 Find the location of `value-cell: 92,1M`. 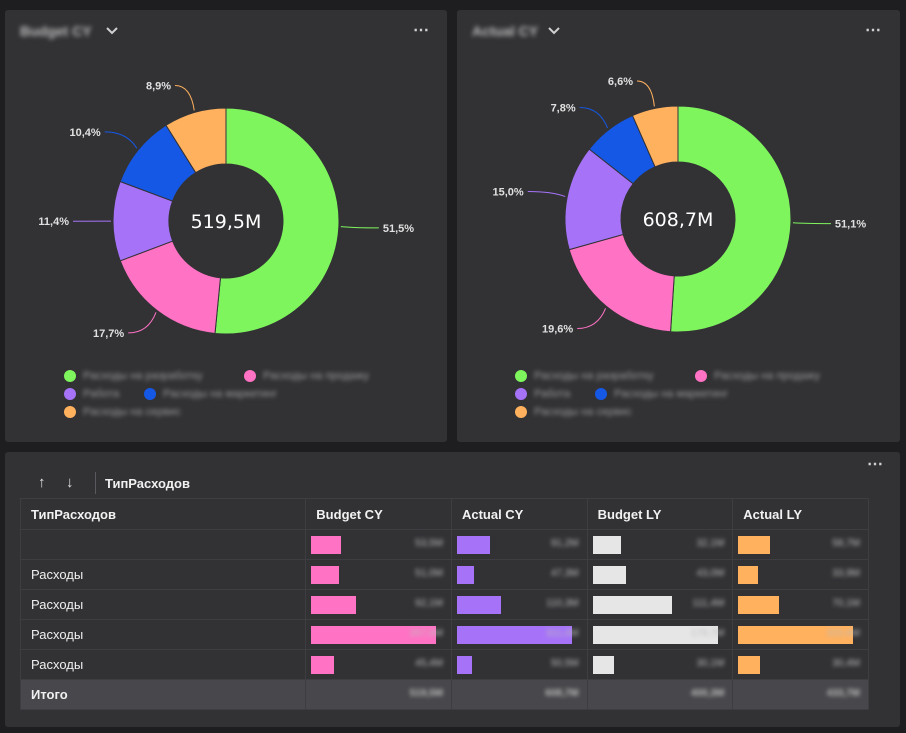

value-cell: 92,1M is located at coordinates (378, 604).